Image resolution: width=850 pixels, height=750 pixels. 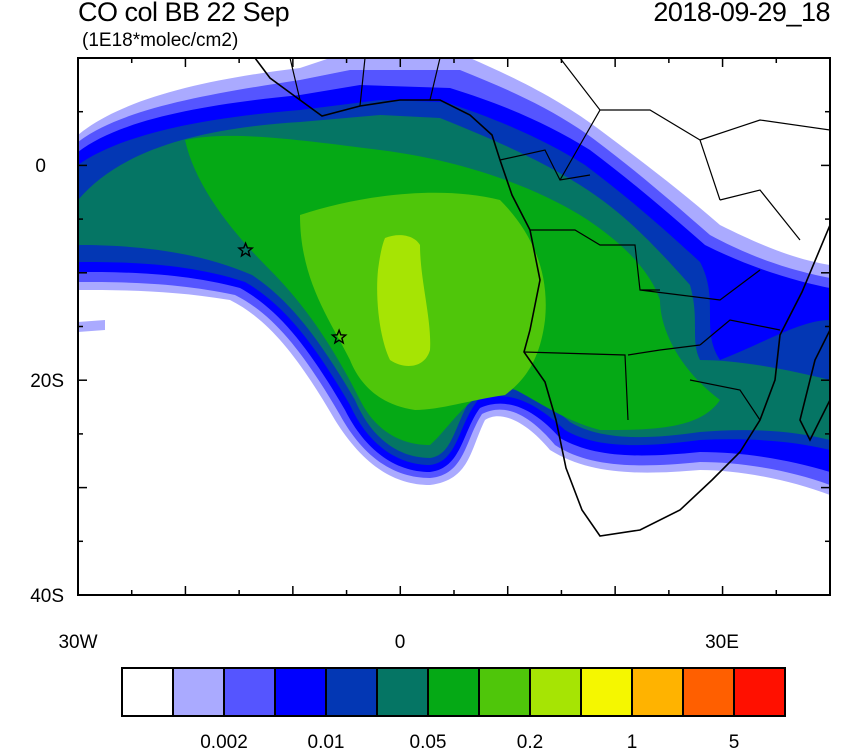 I want to click on colorbar: 0.002 0.01 0.05 0.2 1 5, so click(x=453, y=708).